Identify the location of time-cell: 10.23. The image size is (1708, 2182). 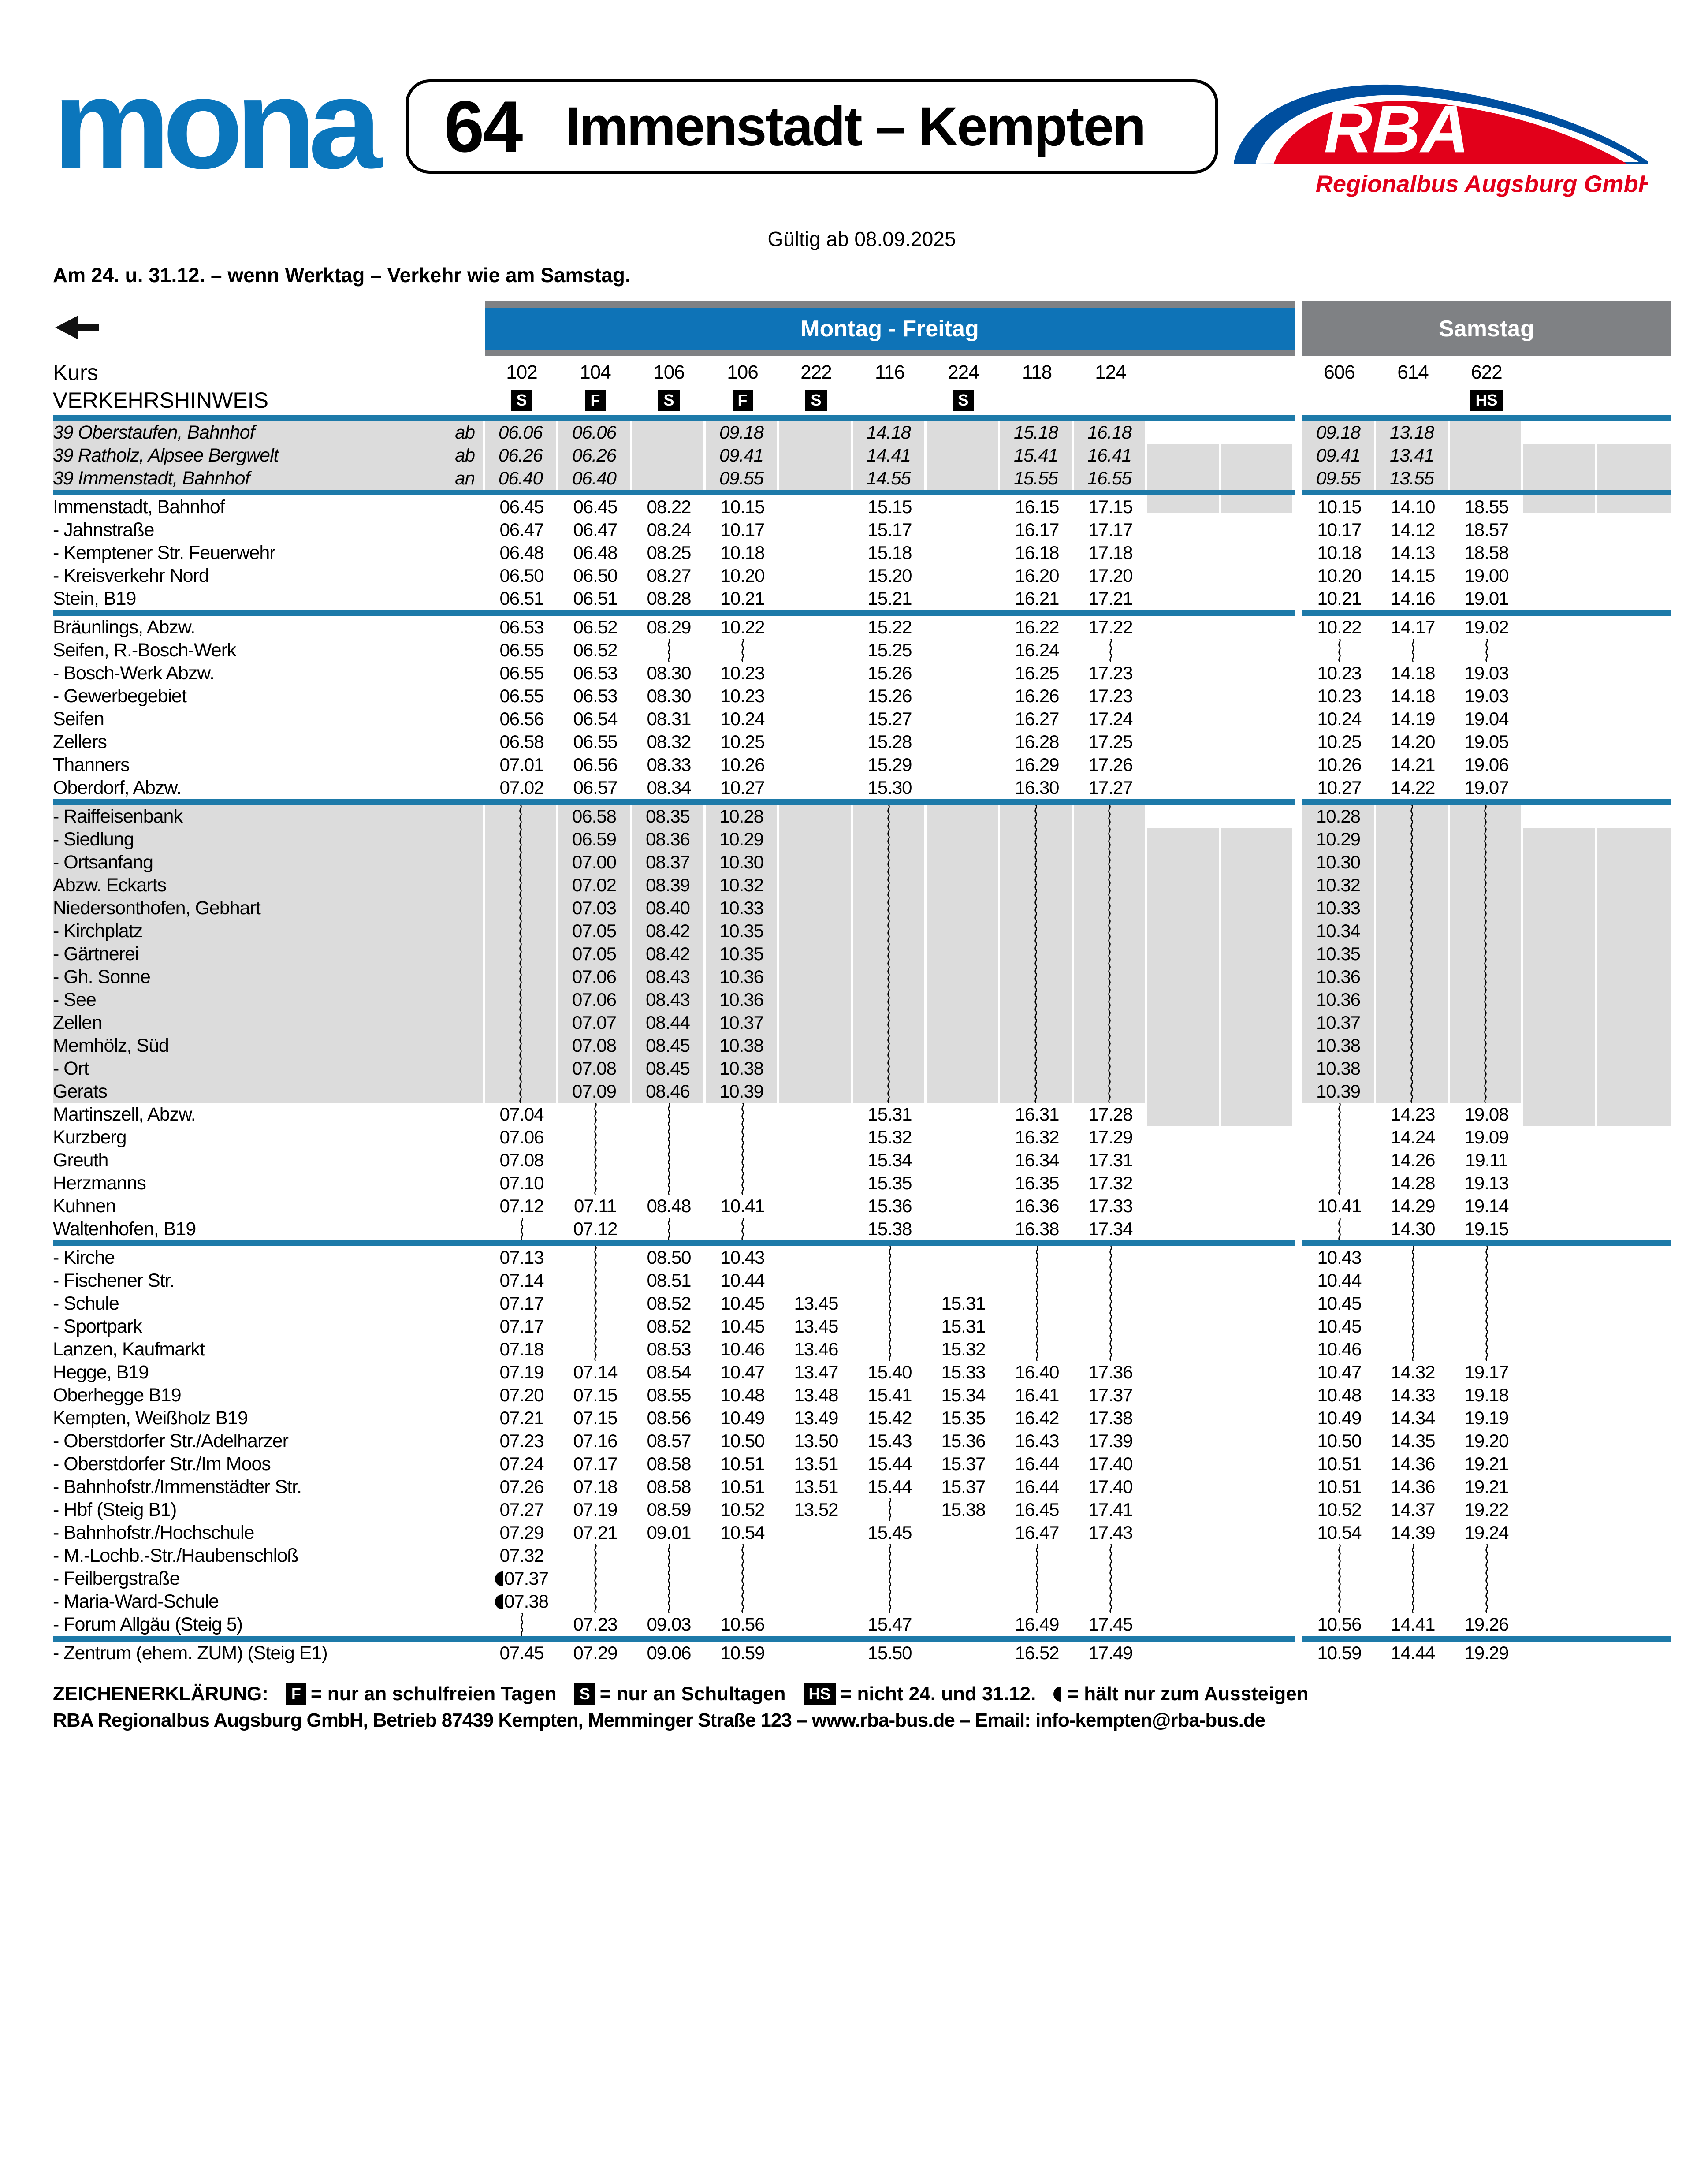
(1339, 696).